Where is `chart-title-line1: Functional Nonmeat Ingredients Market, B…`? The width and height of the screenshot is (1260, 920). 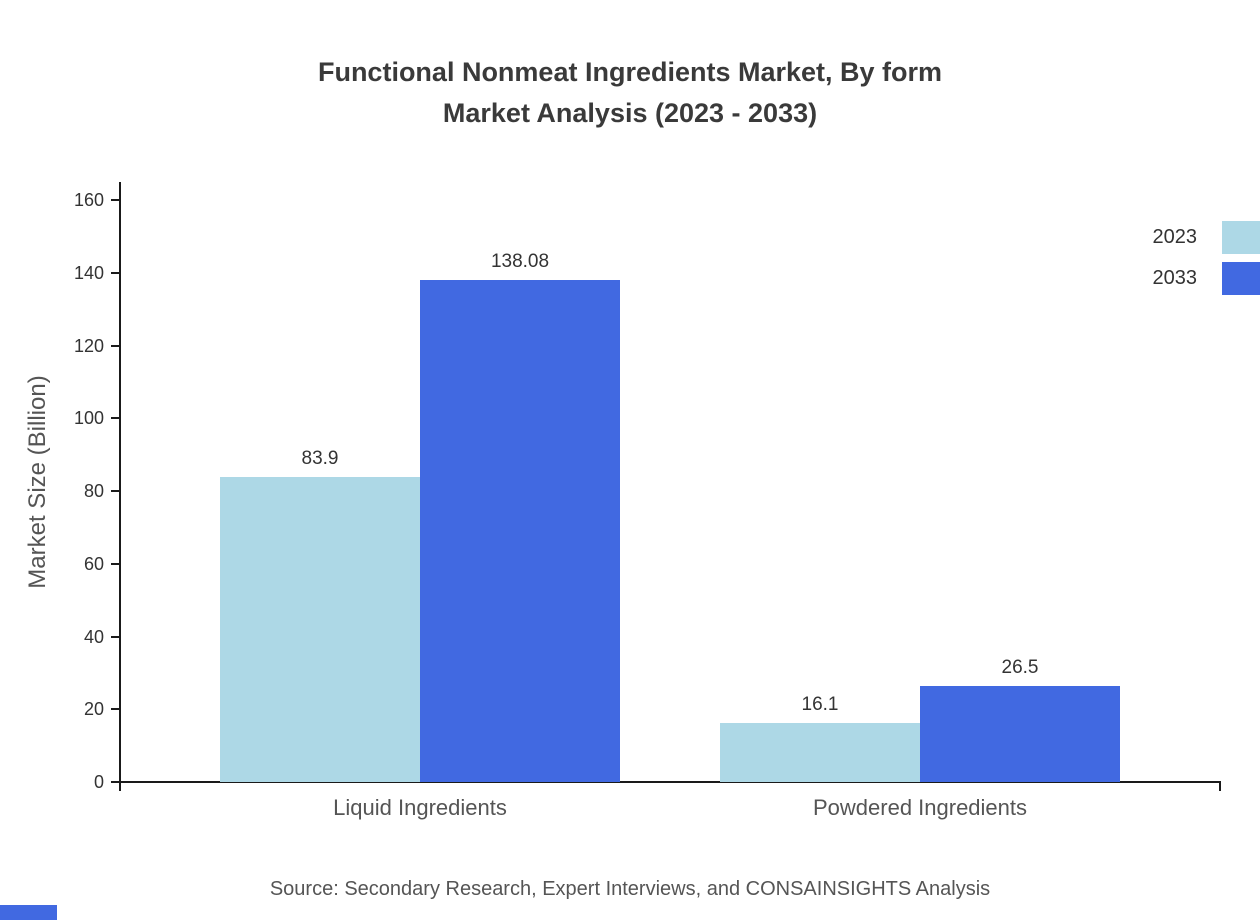
chart-title-line1: Functional Nonmeat Ingredients Market, B… is located at coordinates (630, 72).